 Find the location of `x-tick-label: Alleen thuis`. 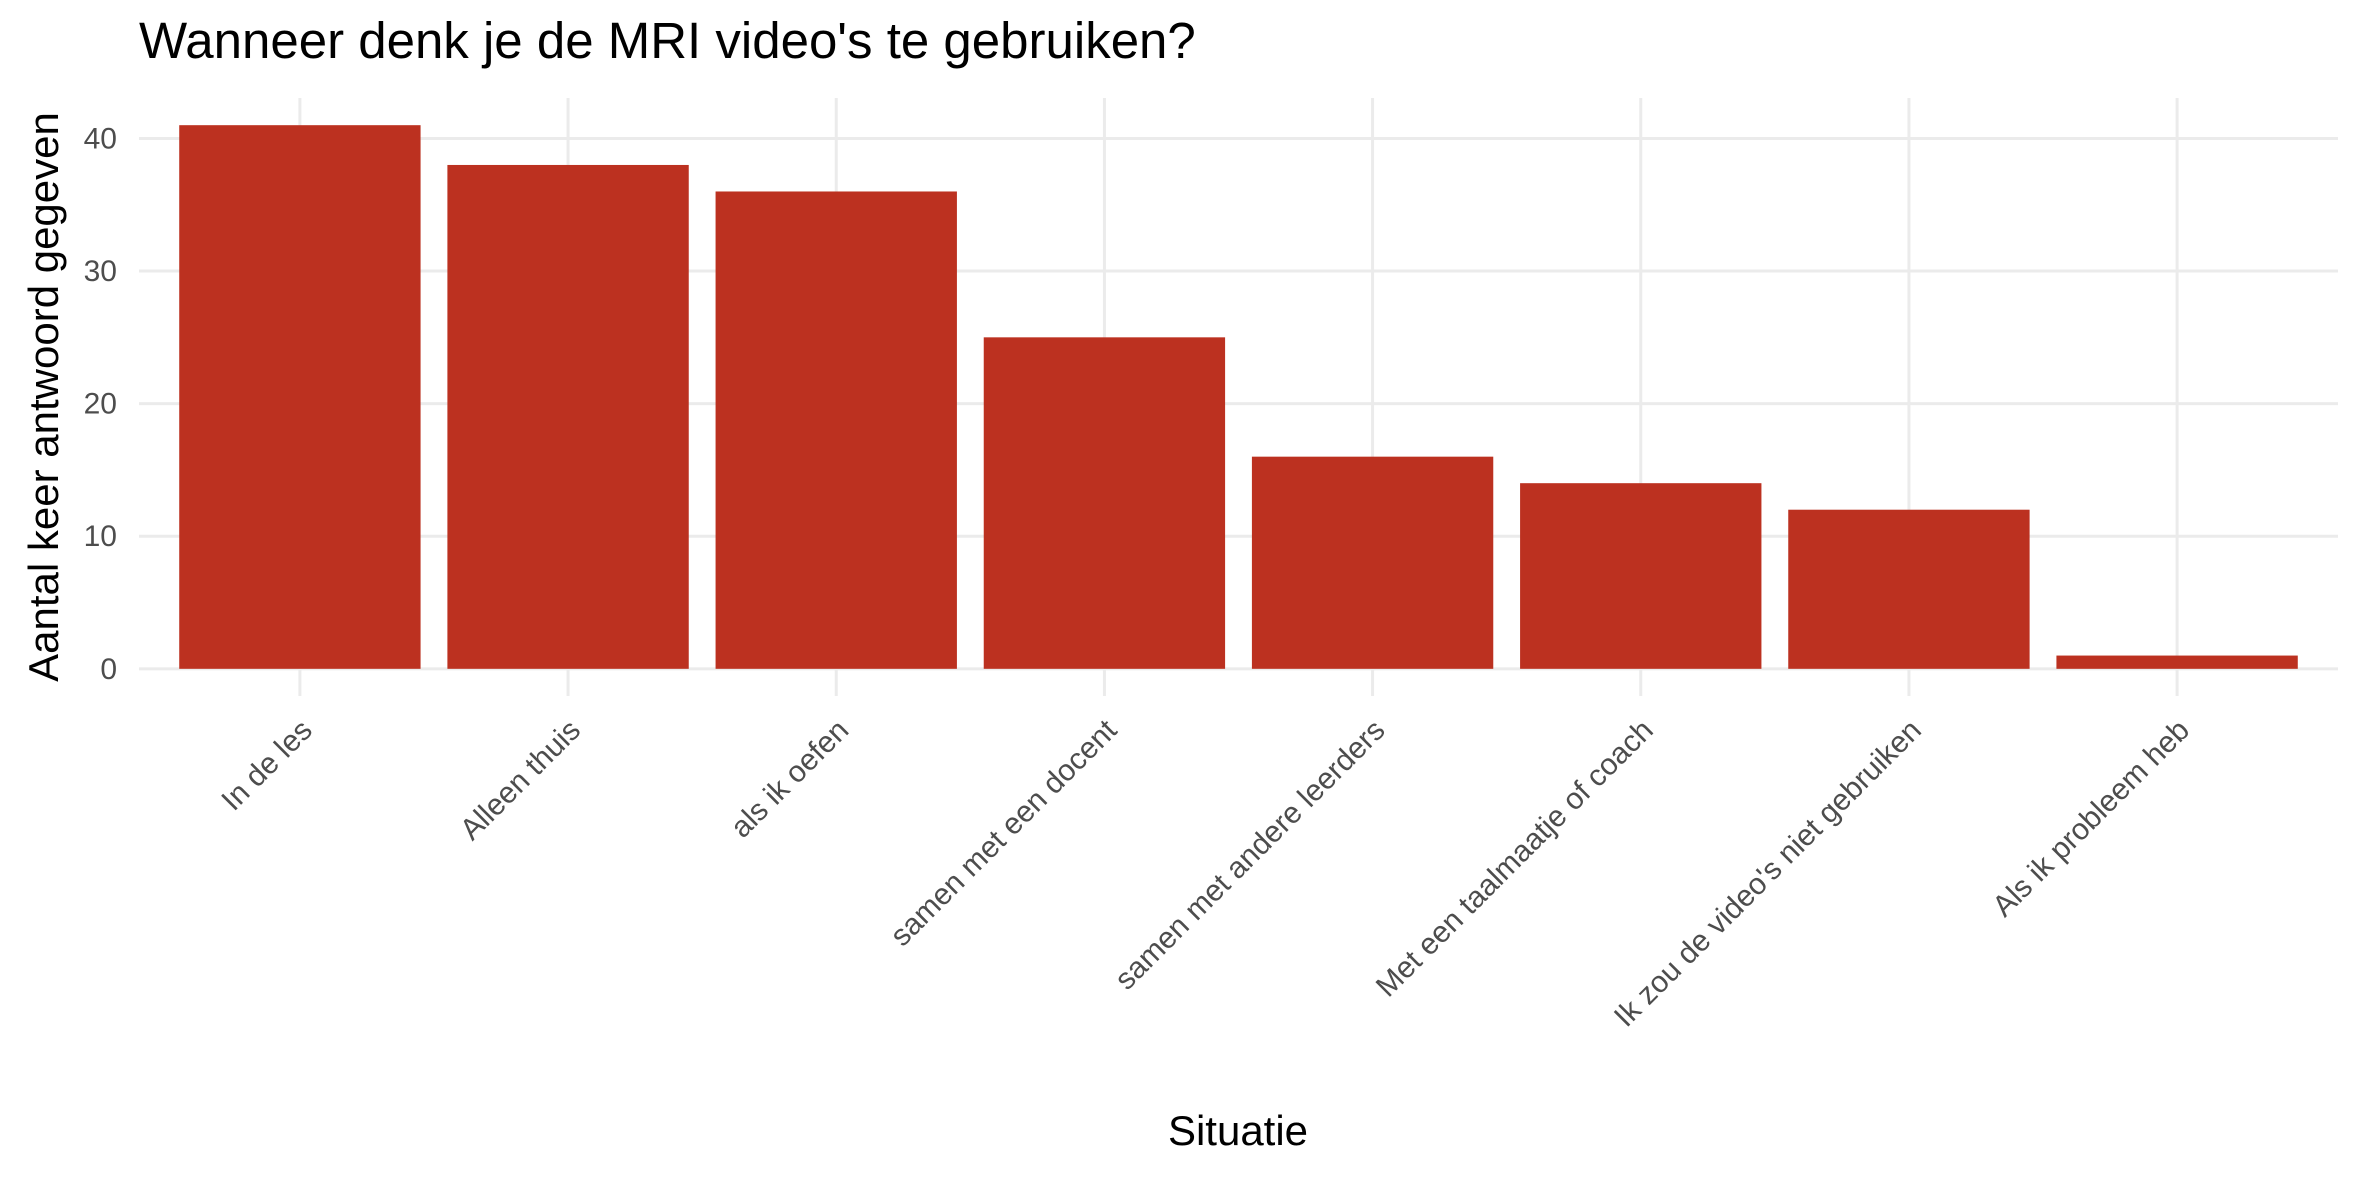

x-tick-label: Alleen thuis is located at coordinates (520, 780).